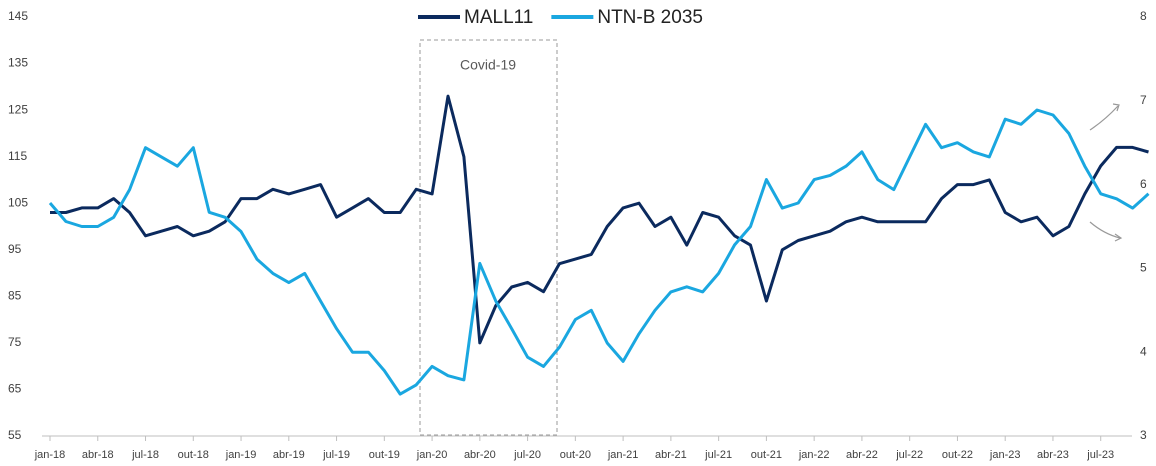  What do you see at coordinates (957, 455) in the screenshot?
I see `x-tick-label: out-22` at bounding box center [957, 455].